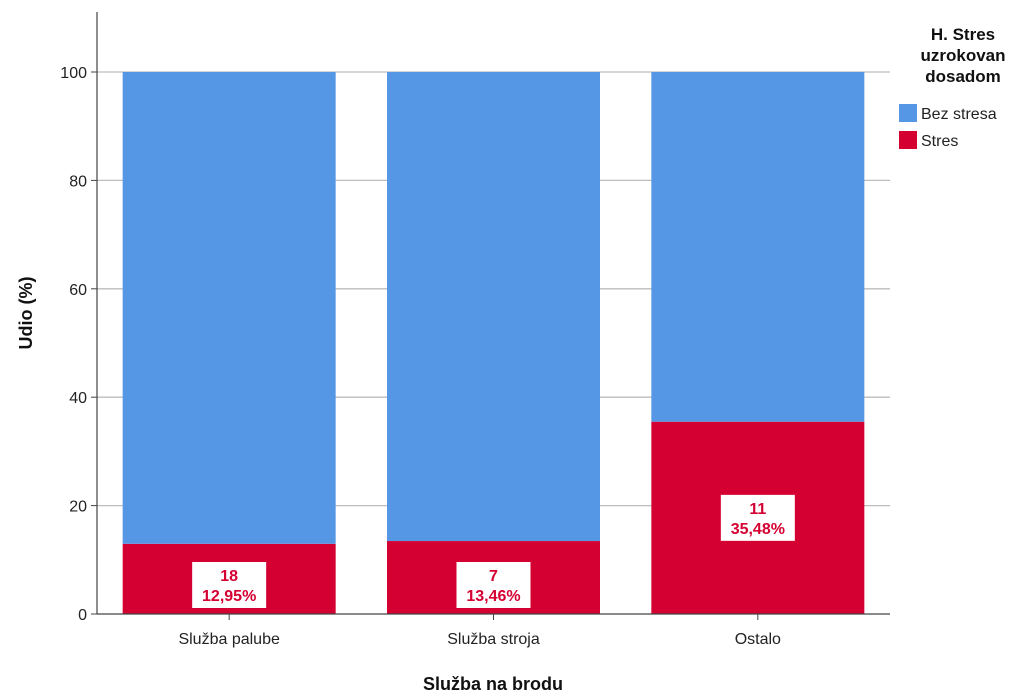  I want to click on y-tick-label: 100, so click(73, 73).